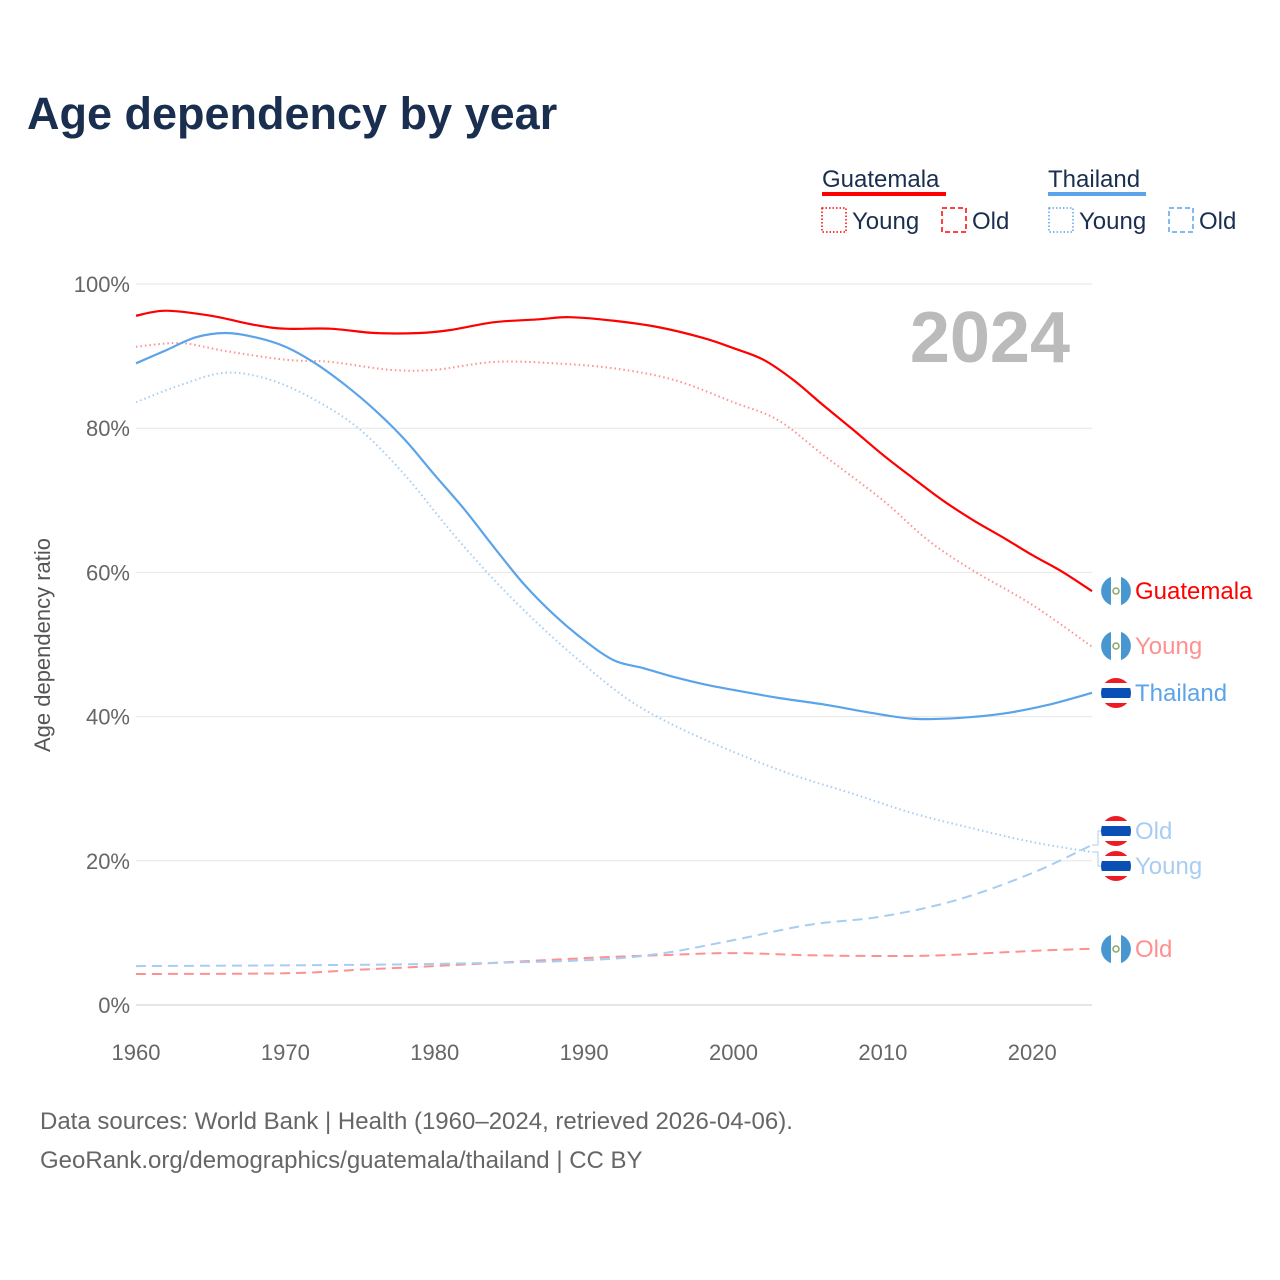 Image resolution: width=1280 pixels, height=1280 pixels. Describe the element at coordinates (114, 1005) in the screenshot. I see `y-tick-label: 0%` at that location.